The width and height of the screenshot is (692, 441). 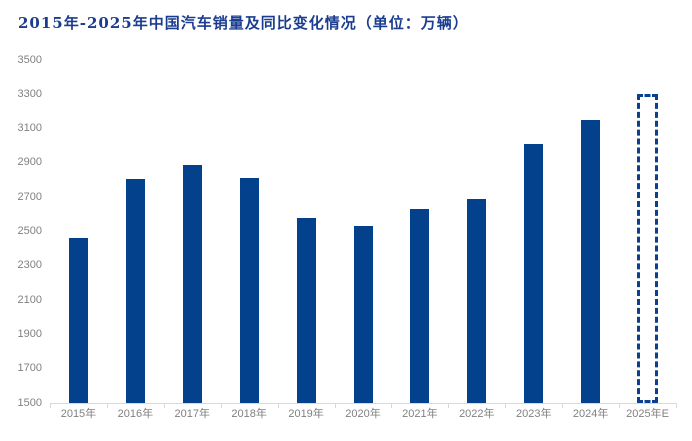 What do you see at coordinates (363, 414) in the screenshot?
I see `x-axis-label: 2020年` at bounding box center [363, 414].